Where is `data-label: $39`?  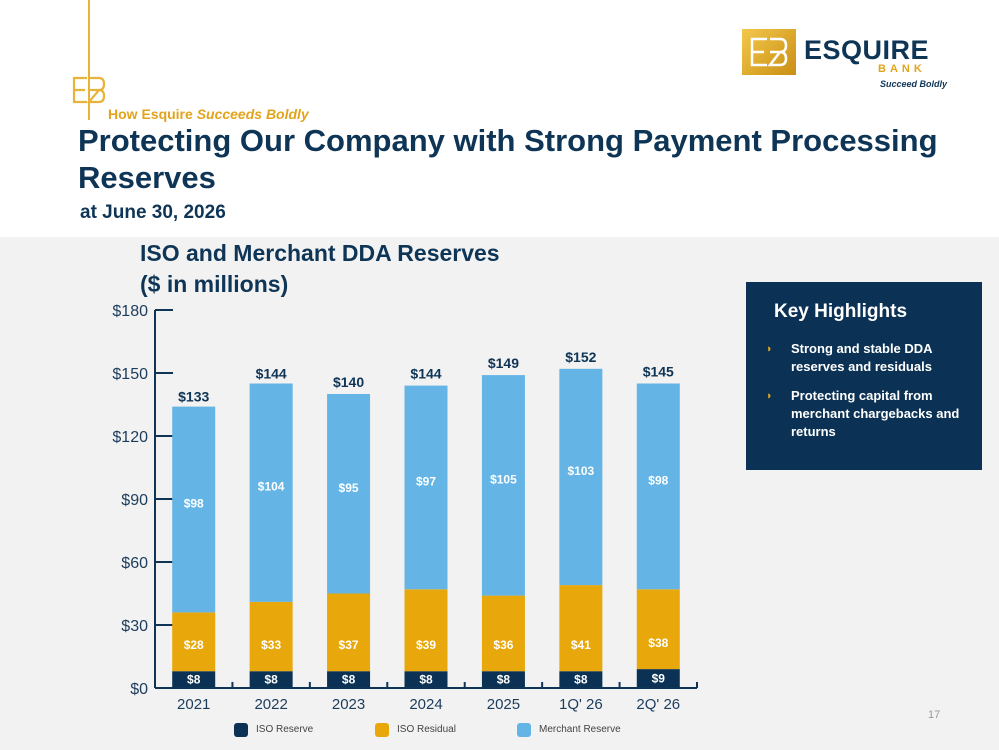 data-label: $39 is located at coordinates (426, 645).